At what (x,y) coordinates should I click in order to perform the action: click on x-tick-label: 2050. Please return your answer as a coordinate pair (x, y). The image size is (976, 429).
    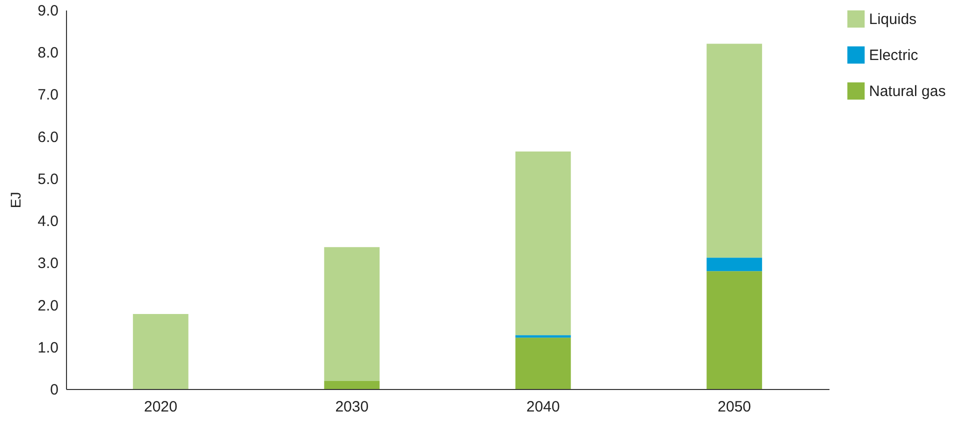
    Looking at the image, I should click on (735, 407).